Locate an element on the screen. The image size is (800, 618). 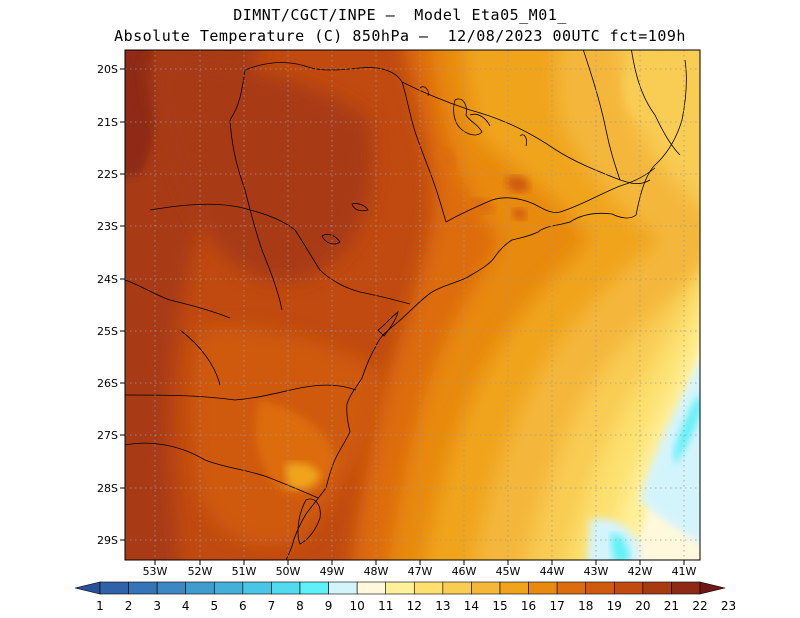
lon-label: 44W is located at coordinates (552, 571).